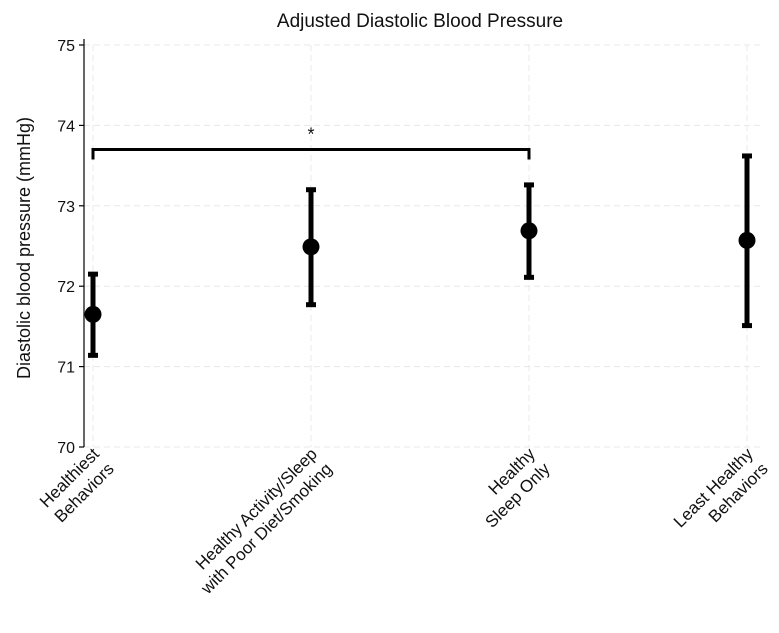 Image resolution: width=779 pixels, height=633 pixels. Describe the element at coordinates (420, 21) in the screenshot. I see `chart-title: Adjusted Diastolic Blood Pressure` at that location.